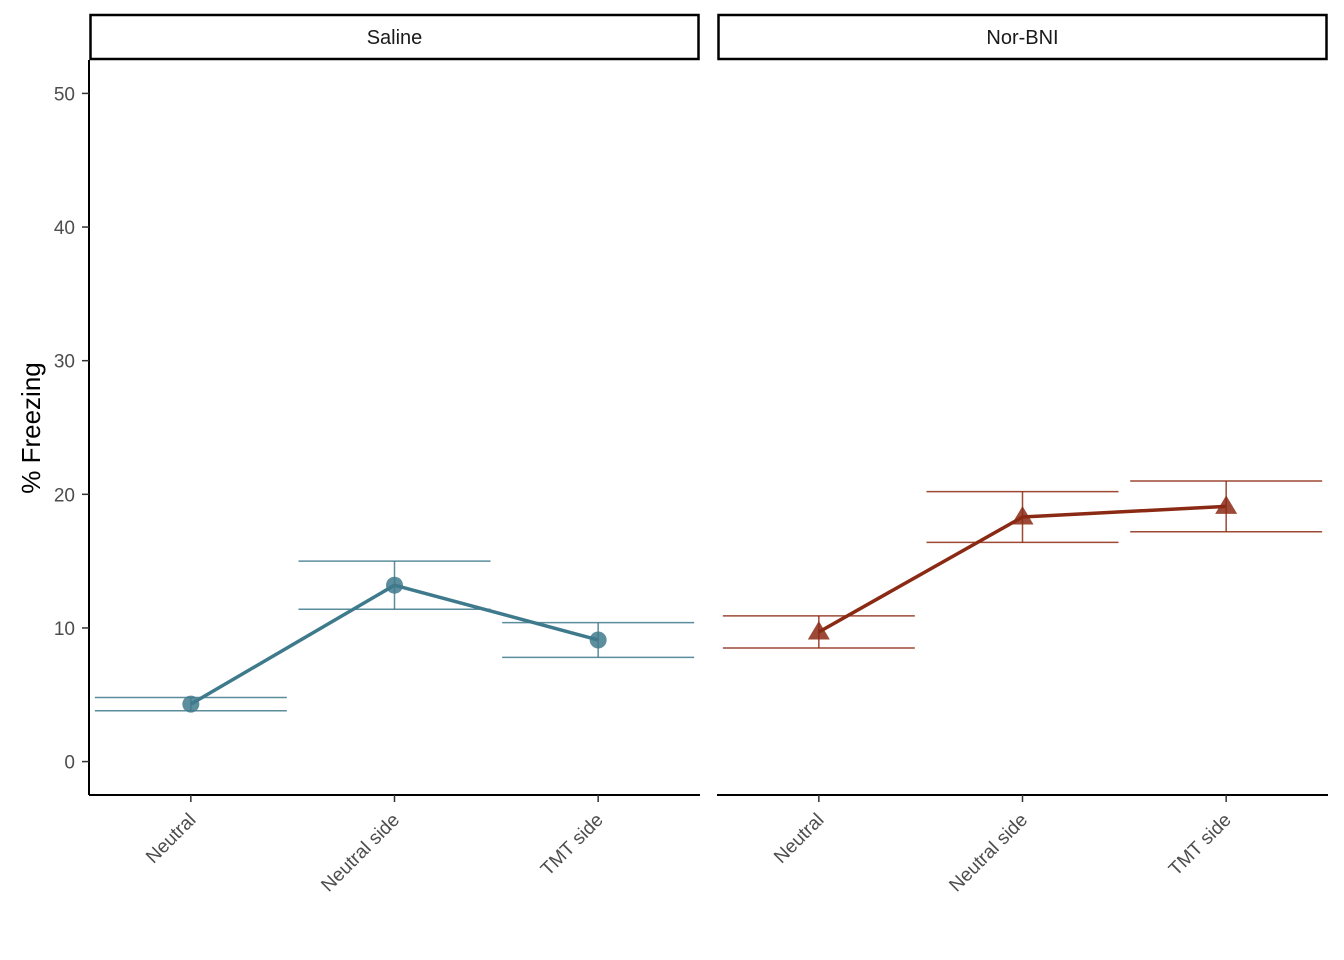  I want to click on y-tick-label: 10, so click(64, 629).